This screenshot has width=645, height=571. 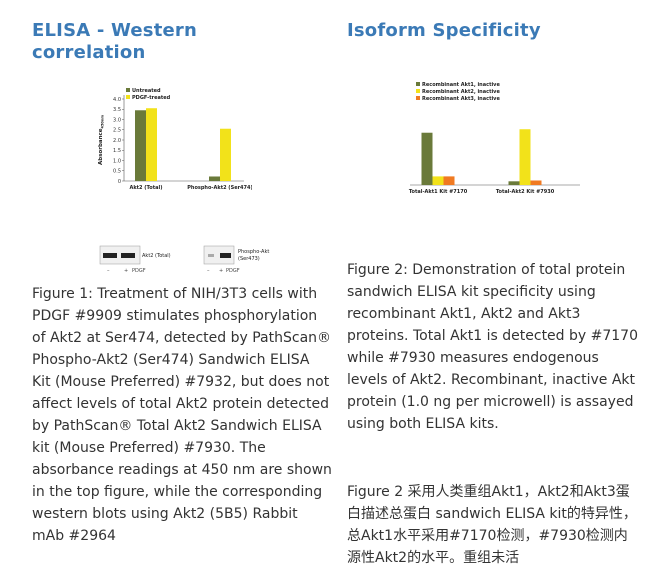 What do you see at coordinates (119, 182) in the screenshot?
I see `y-tick-label: 0` at bounding box center [119, 182].